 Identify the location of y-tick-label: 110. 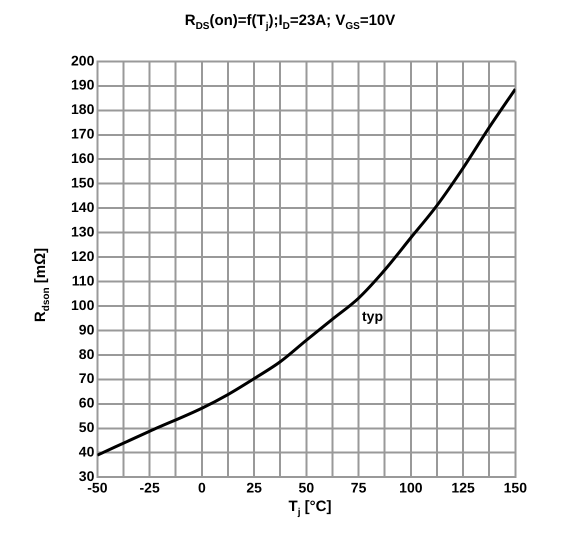
(83, 280).